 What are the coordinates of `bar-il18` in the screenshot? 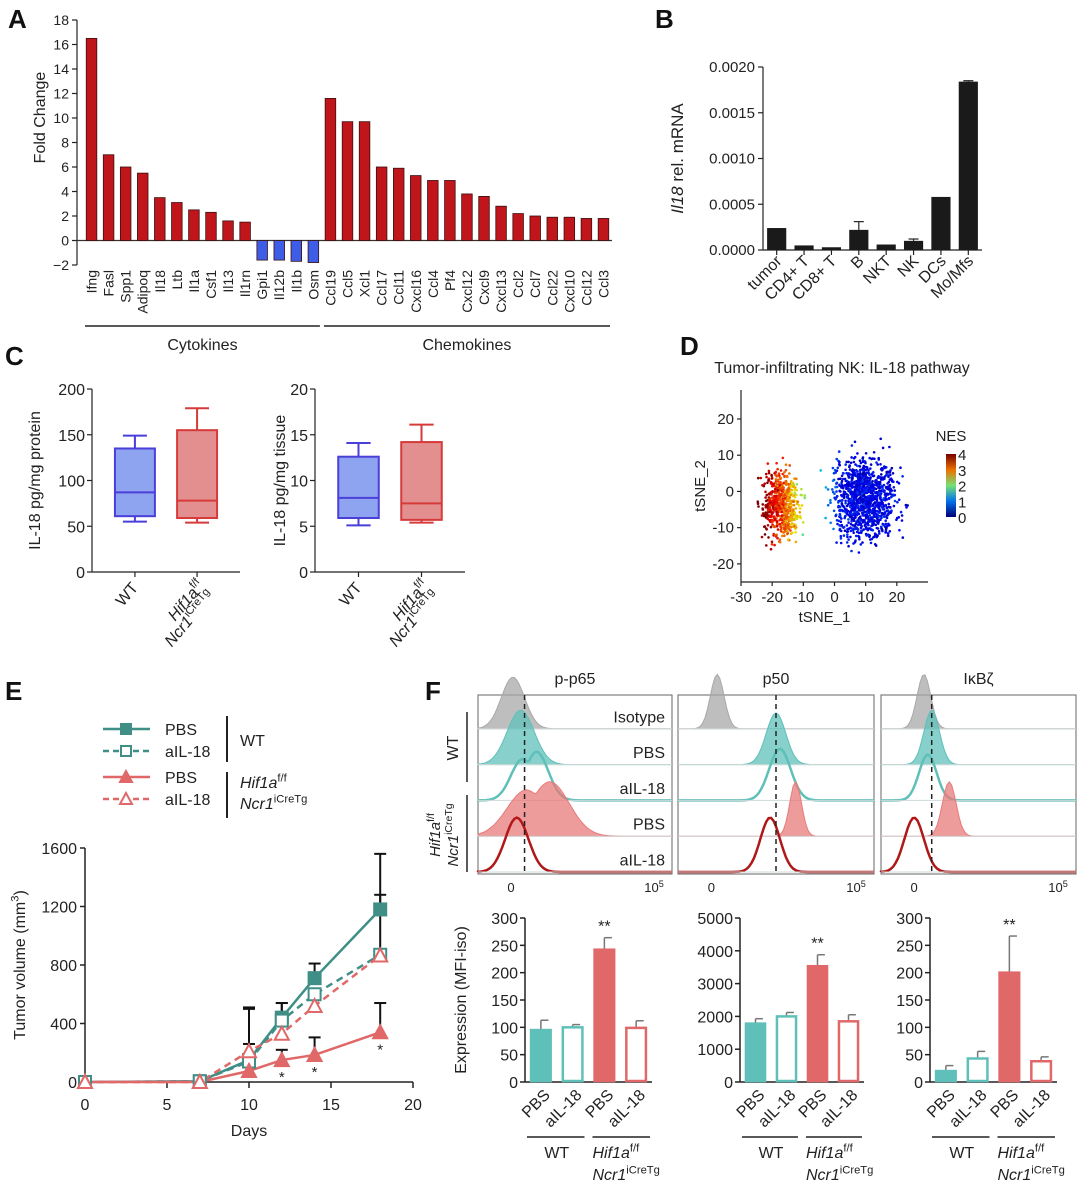 It's located at (160, 219).